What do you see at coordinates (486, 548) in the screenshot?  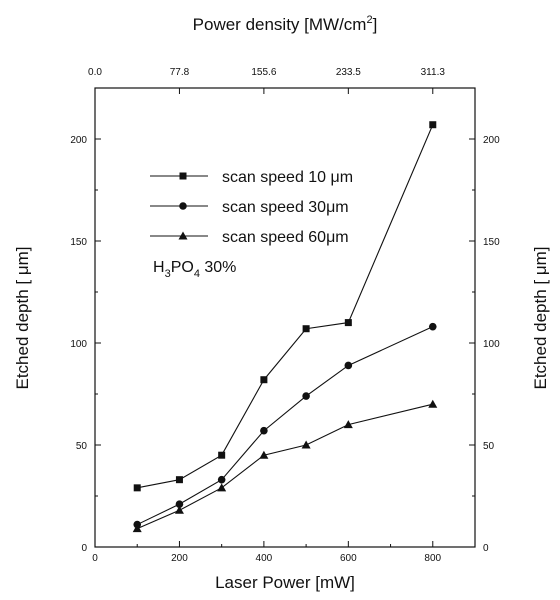 I see `y-tick-label-right: 0` at bounding box center [486, 548].